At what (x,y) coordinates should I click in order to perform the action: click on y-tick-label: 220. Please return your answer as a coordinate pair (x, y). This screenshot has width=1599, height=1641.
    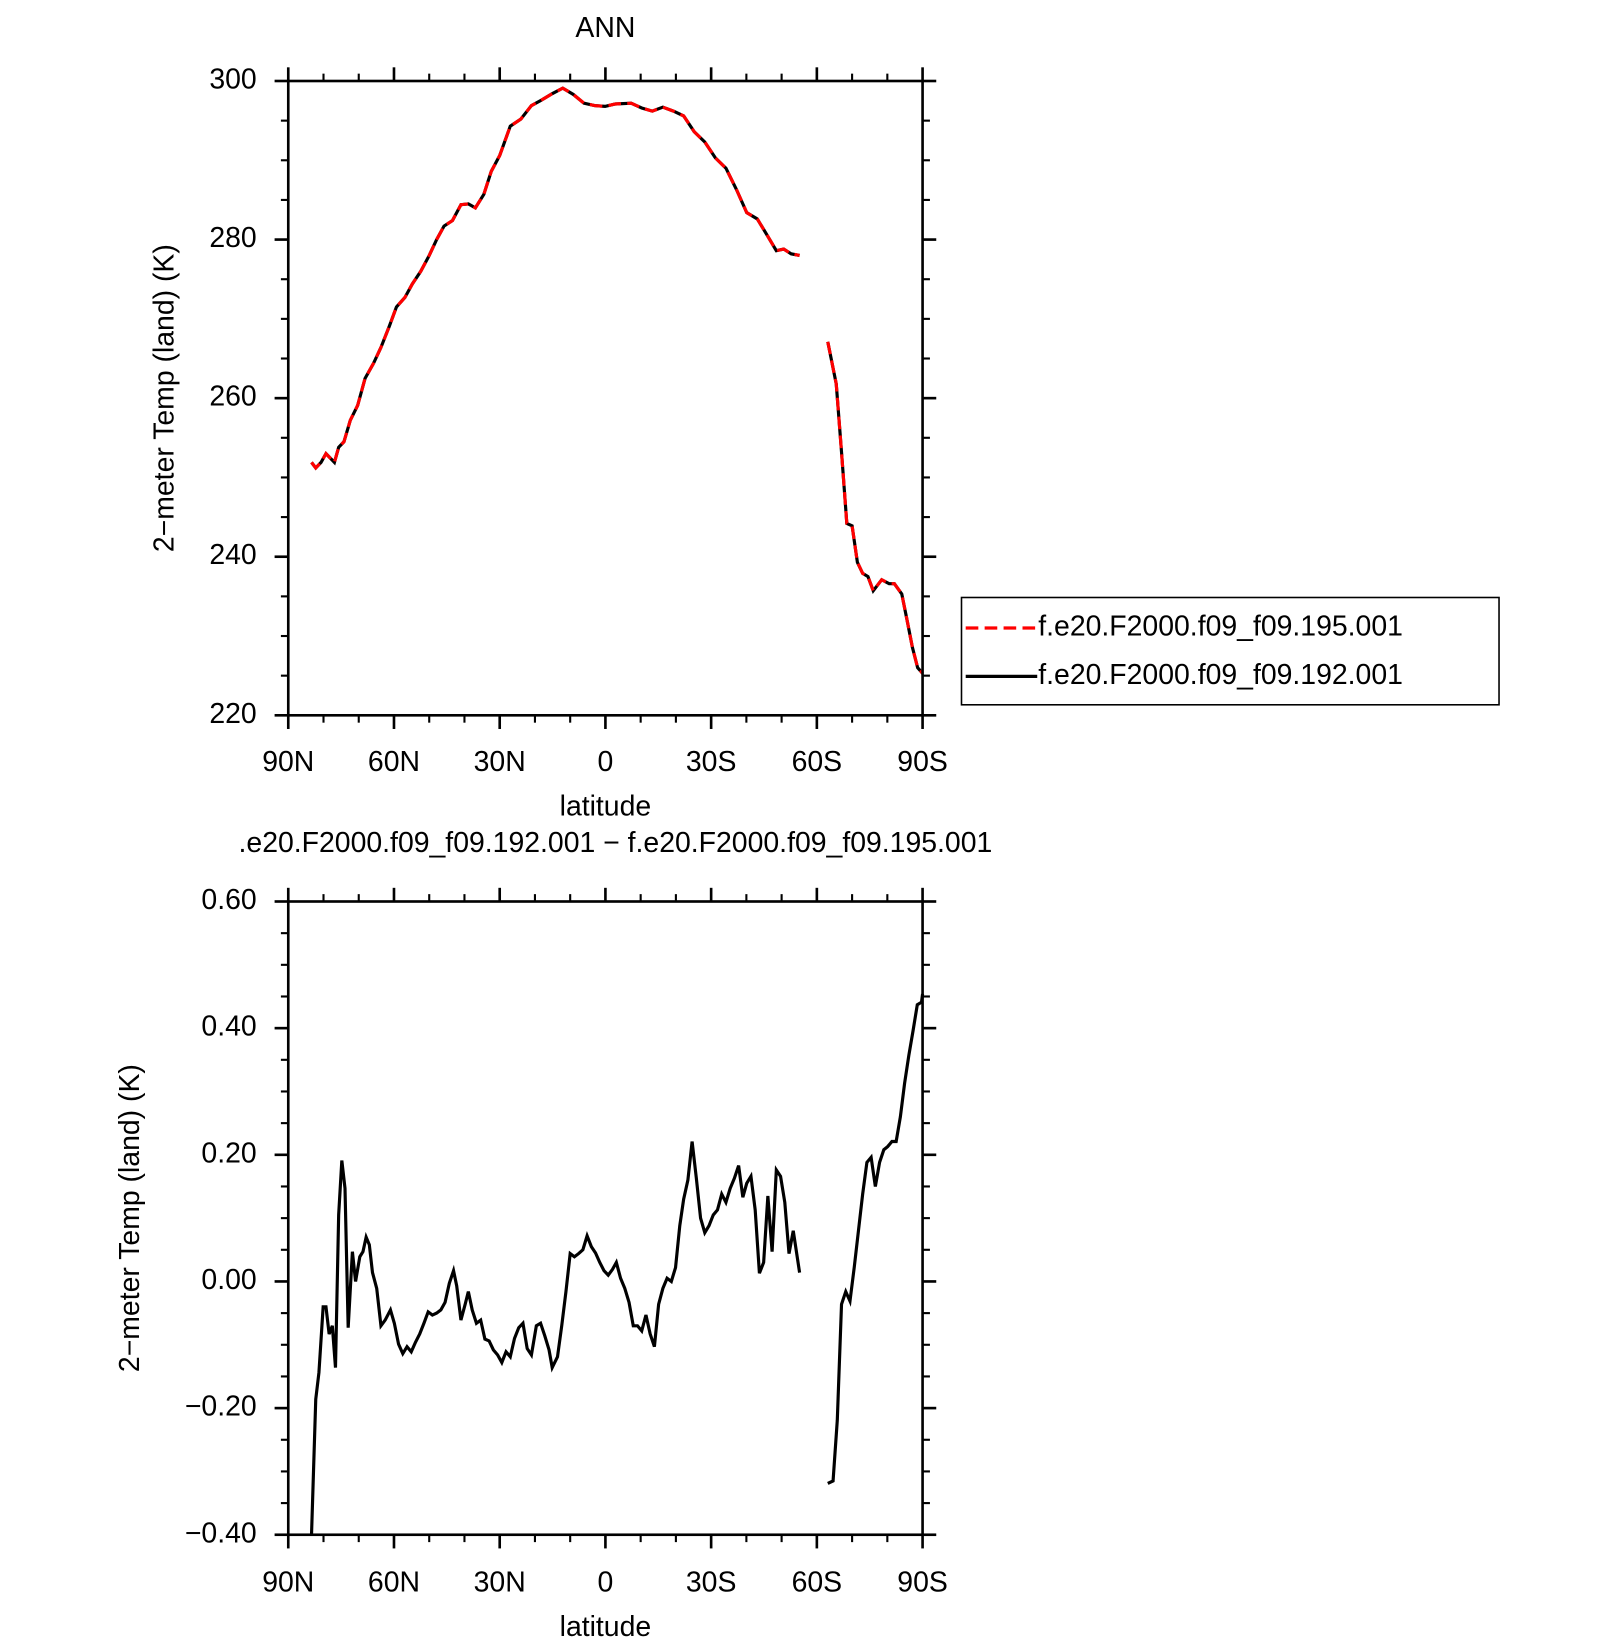
    Looking at the image, I should click on (232, 714).